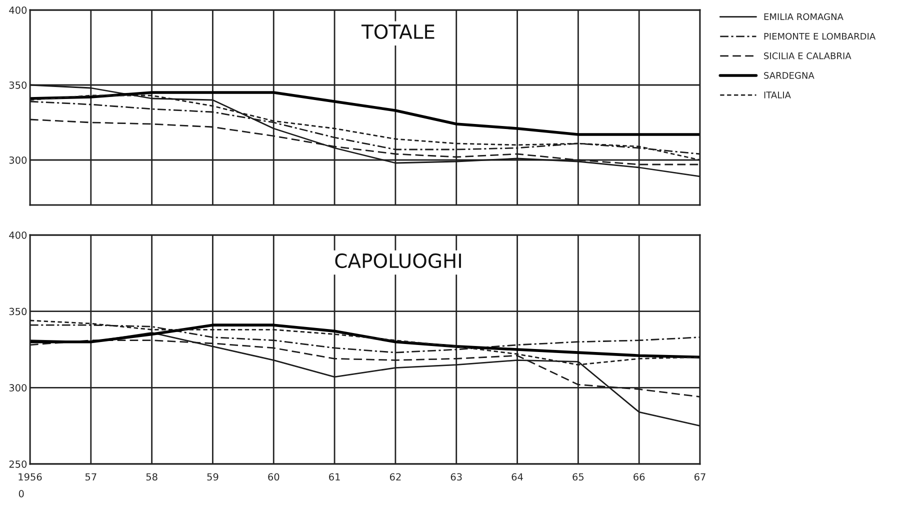 The height and width of the screenshot is (519, 899). I want to click on y-tick-label: 250, so click(18, 464).